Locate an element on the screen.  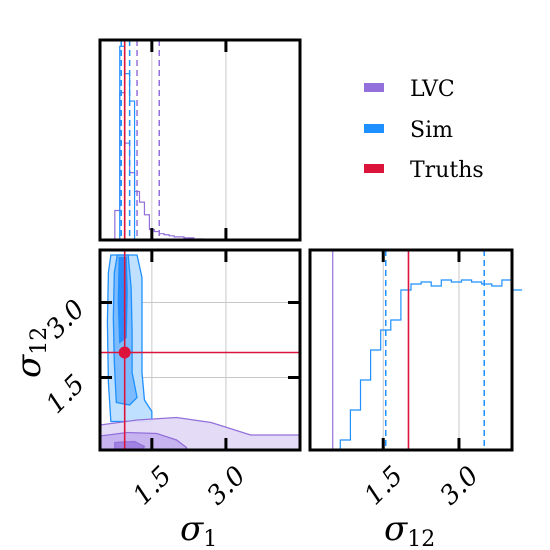
x-tick-label-sigma1-0: 1.5 is located at coordinates (152, 486).